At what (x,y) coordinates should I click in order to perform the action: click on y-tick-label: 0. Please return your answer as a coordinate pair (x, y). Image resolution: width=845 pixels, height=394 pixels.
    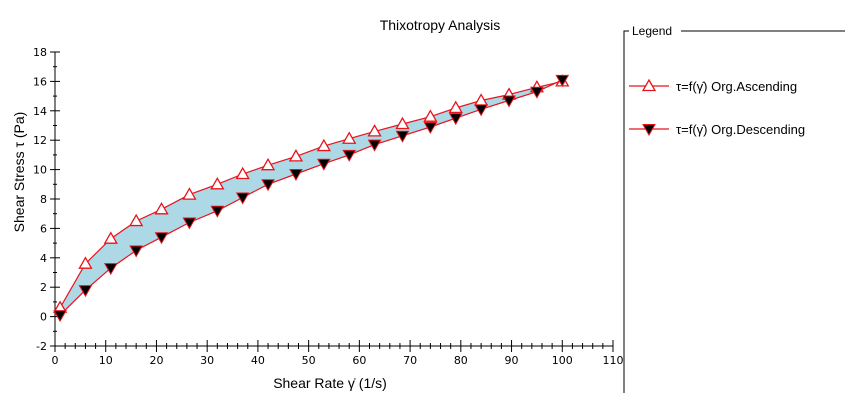
    Looking at the image, I should click on (43, 317).